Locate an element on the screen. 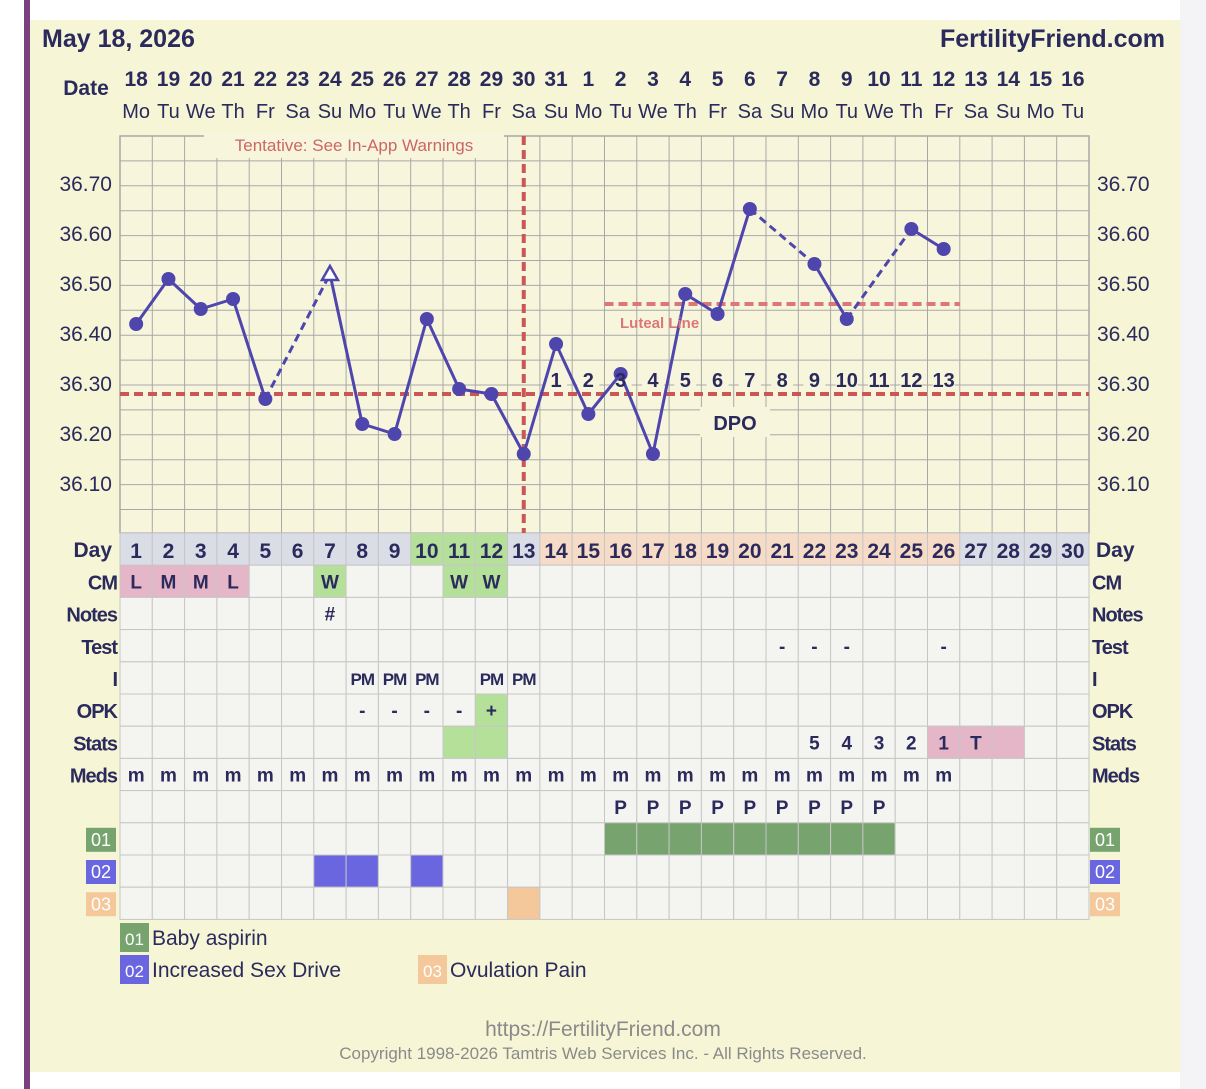 This screenshot has width=1206, height=1089. y-tick-label-right: 36.30 is located at coordinates (1123, 384).